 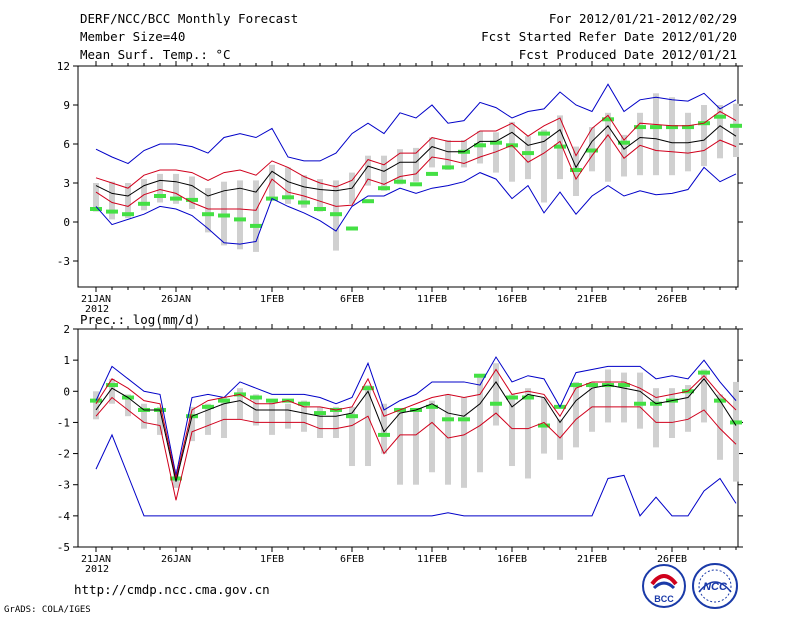 I want to click on temp-xtick-label: 6FEB, so click(x=352, y=299).